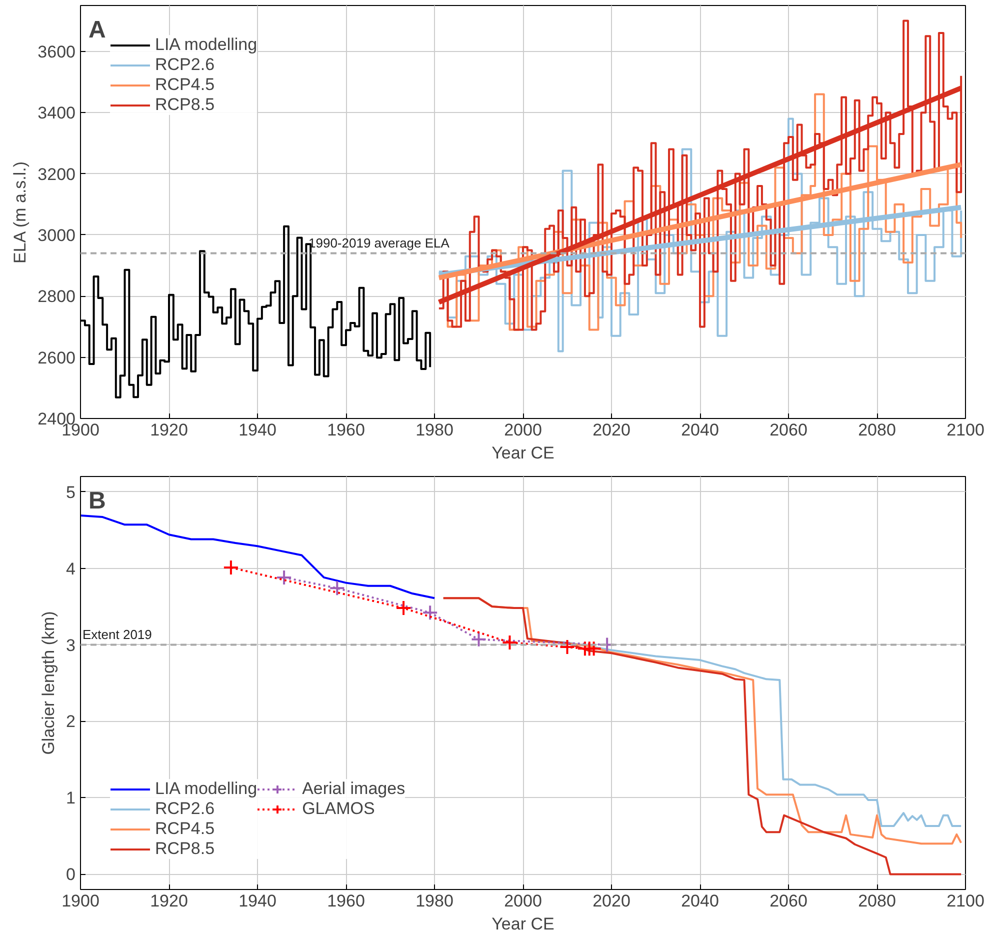 The width and height of the screenshot is (998, 943). What do you see at coordinates (57, 296) in the screenshot?
I see `y-tick-label: 2800` at bounding box center [57, 296].